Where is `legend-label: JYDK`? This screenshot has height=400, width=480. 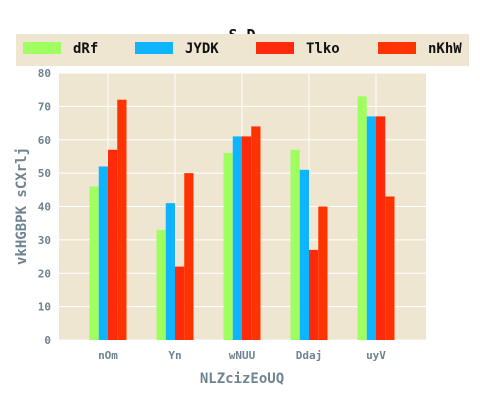 legend-label: JYDK is located at coordinates (202, 49).